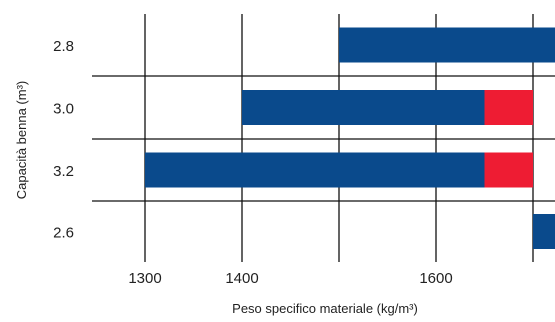 This screenshot has width=555, height=322. I want to click on x-tick-label-1400: 1400, so click(241, 278).